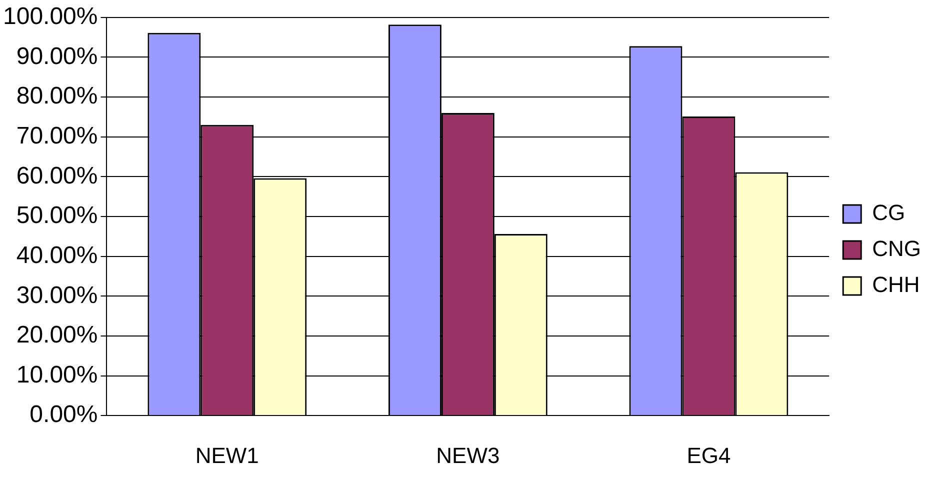 The height and width of the screenshot is (500, 931). I want to click on y-tick-label: 50.00%, so click(57, 216).